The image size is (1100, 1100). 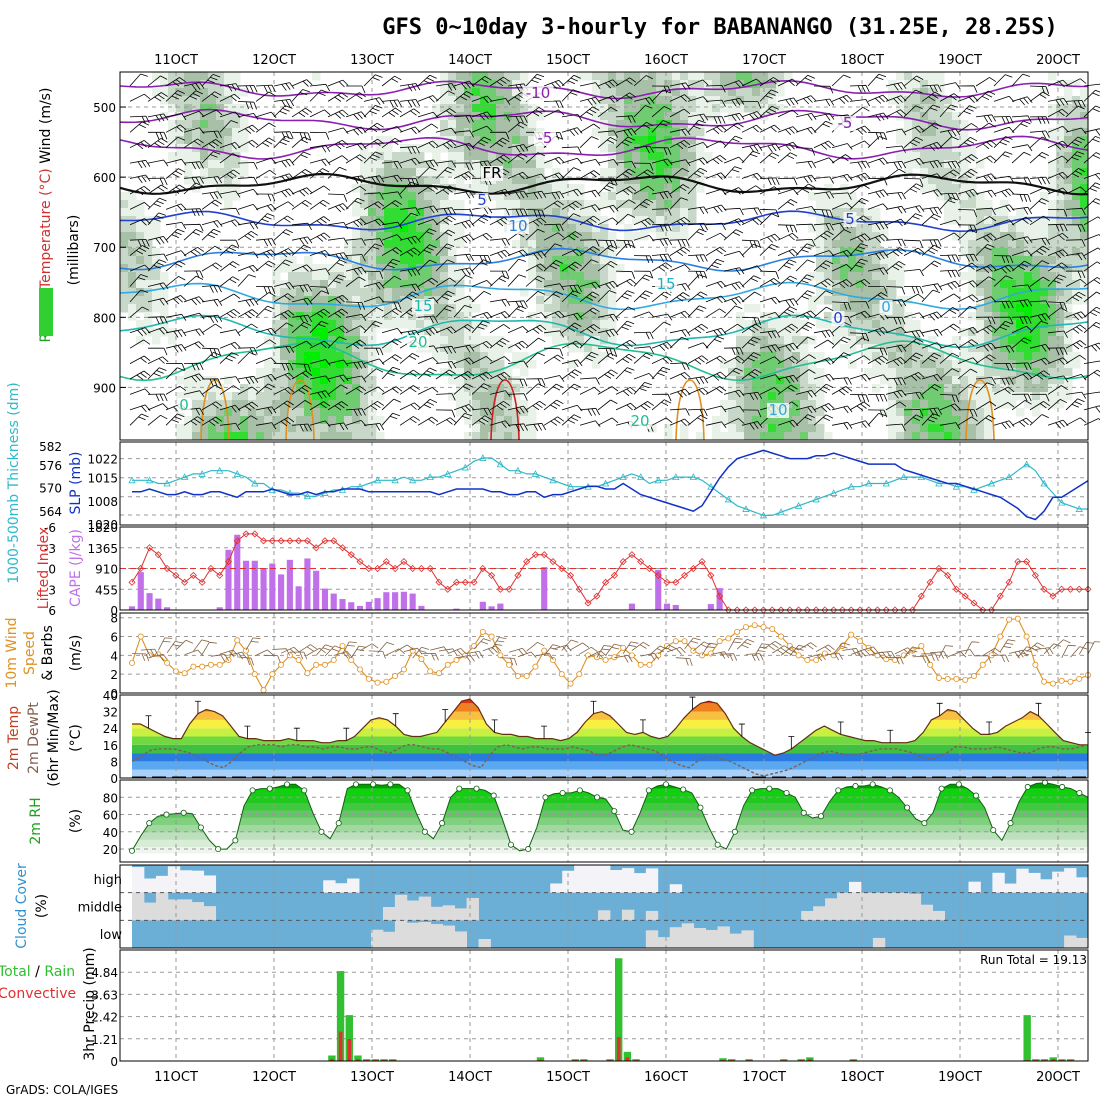 I want to click on wind-speed-marker, so click(x=921, y=645).